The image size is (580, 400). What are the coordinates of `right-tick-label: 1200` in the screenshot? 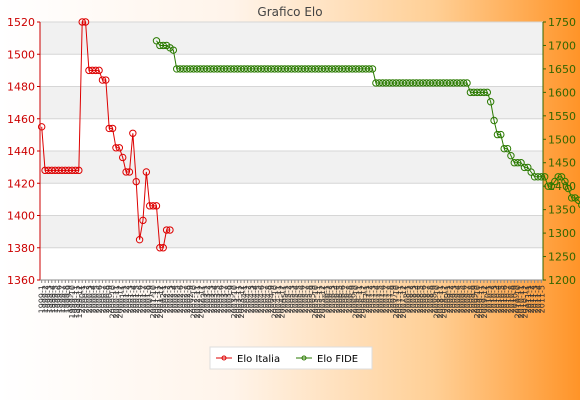 It's located at (562, 280).